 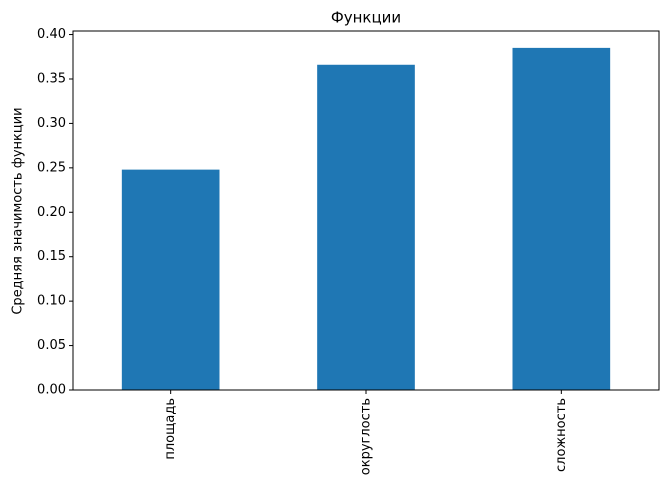 What do you see at coordinates (18, 210) in the screenshot?
I see `y-axis-label: Средняя значимость функции` at bounding box center [18, 210].